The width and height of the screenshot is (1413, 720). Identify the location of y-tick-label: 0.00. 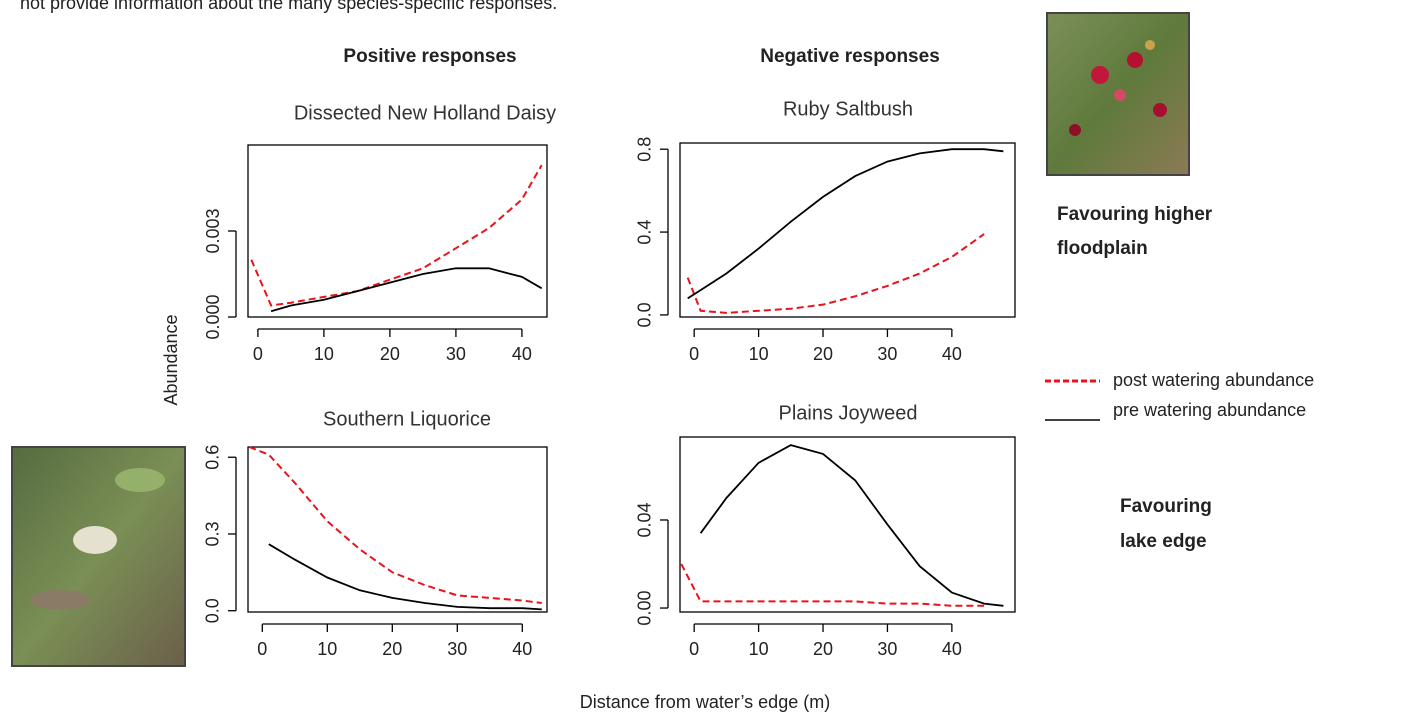
(645, 608).